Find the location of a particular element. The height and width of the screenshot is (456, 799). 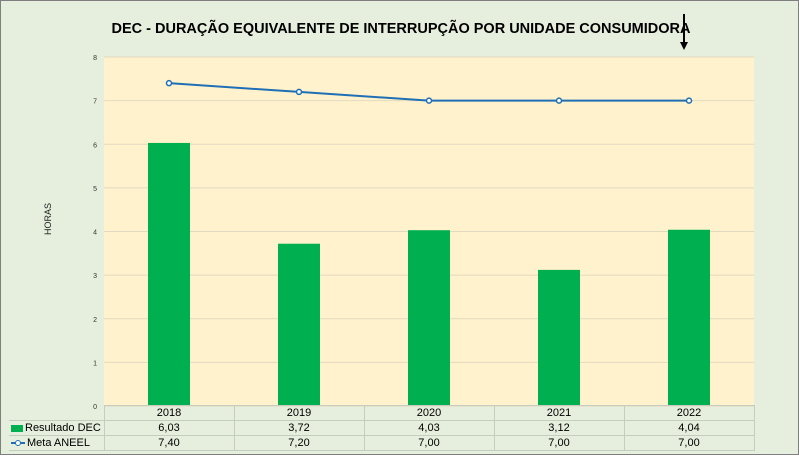

y-axis-ticks: 0 1 2 3 4 5 6 7 8 is located at coordinates (95, 233).